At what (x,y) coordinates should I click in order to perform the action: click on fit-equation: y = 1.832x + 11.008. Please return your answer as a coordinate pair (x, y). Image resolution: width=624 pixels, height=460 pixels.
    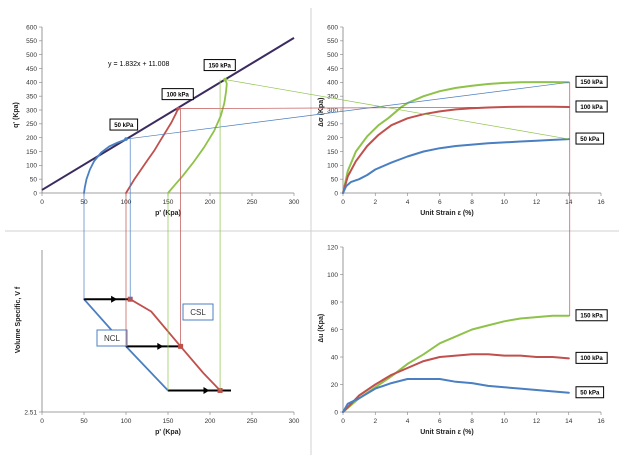
    Looking at the image, I should click on (138, 64).